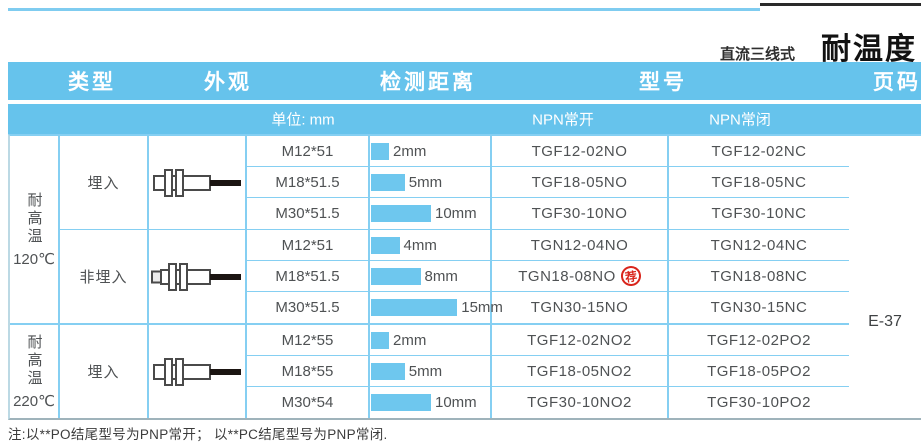 The image size is (921, 448). I want to click on model-no: TGF30-10NO2, so click(579, 402).